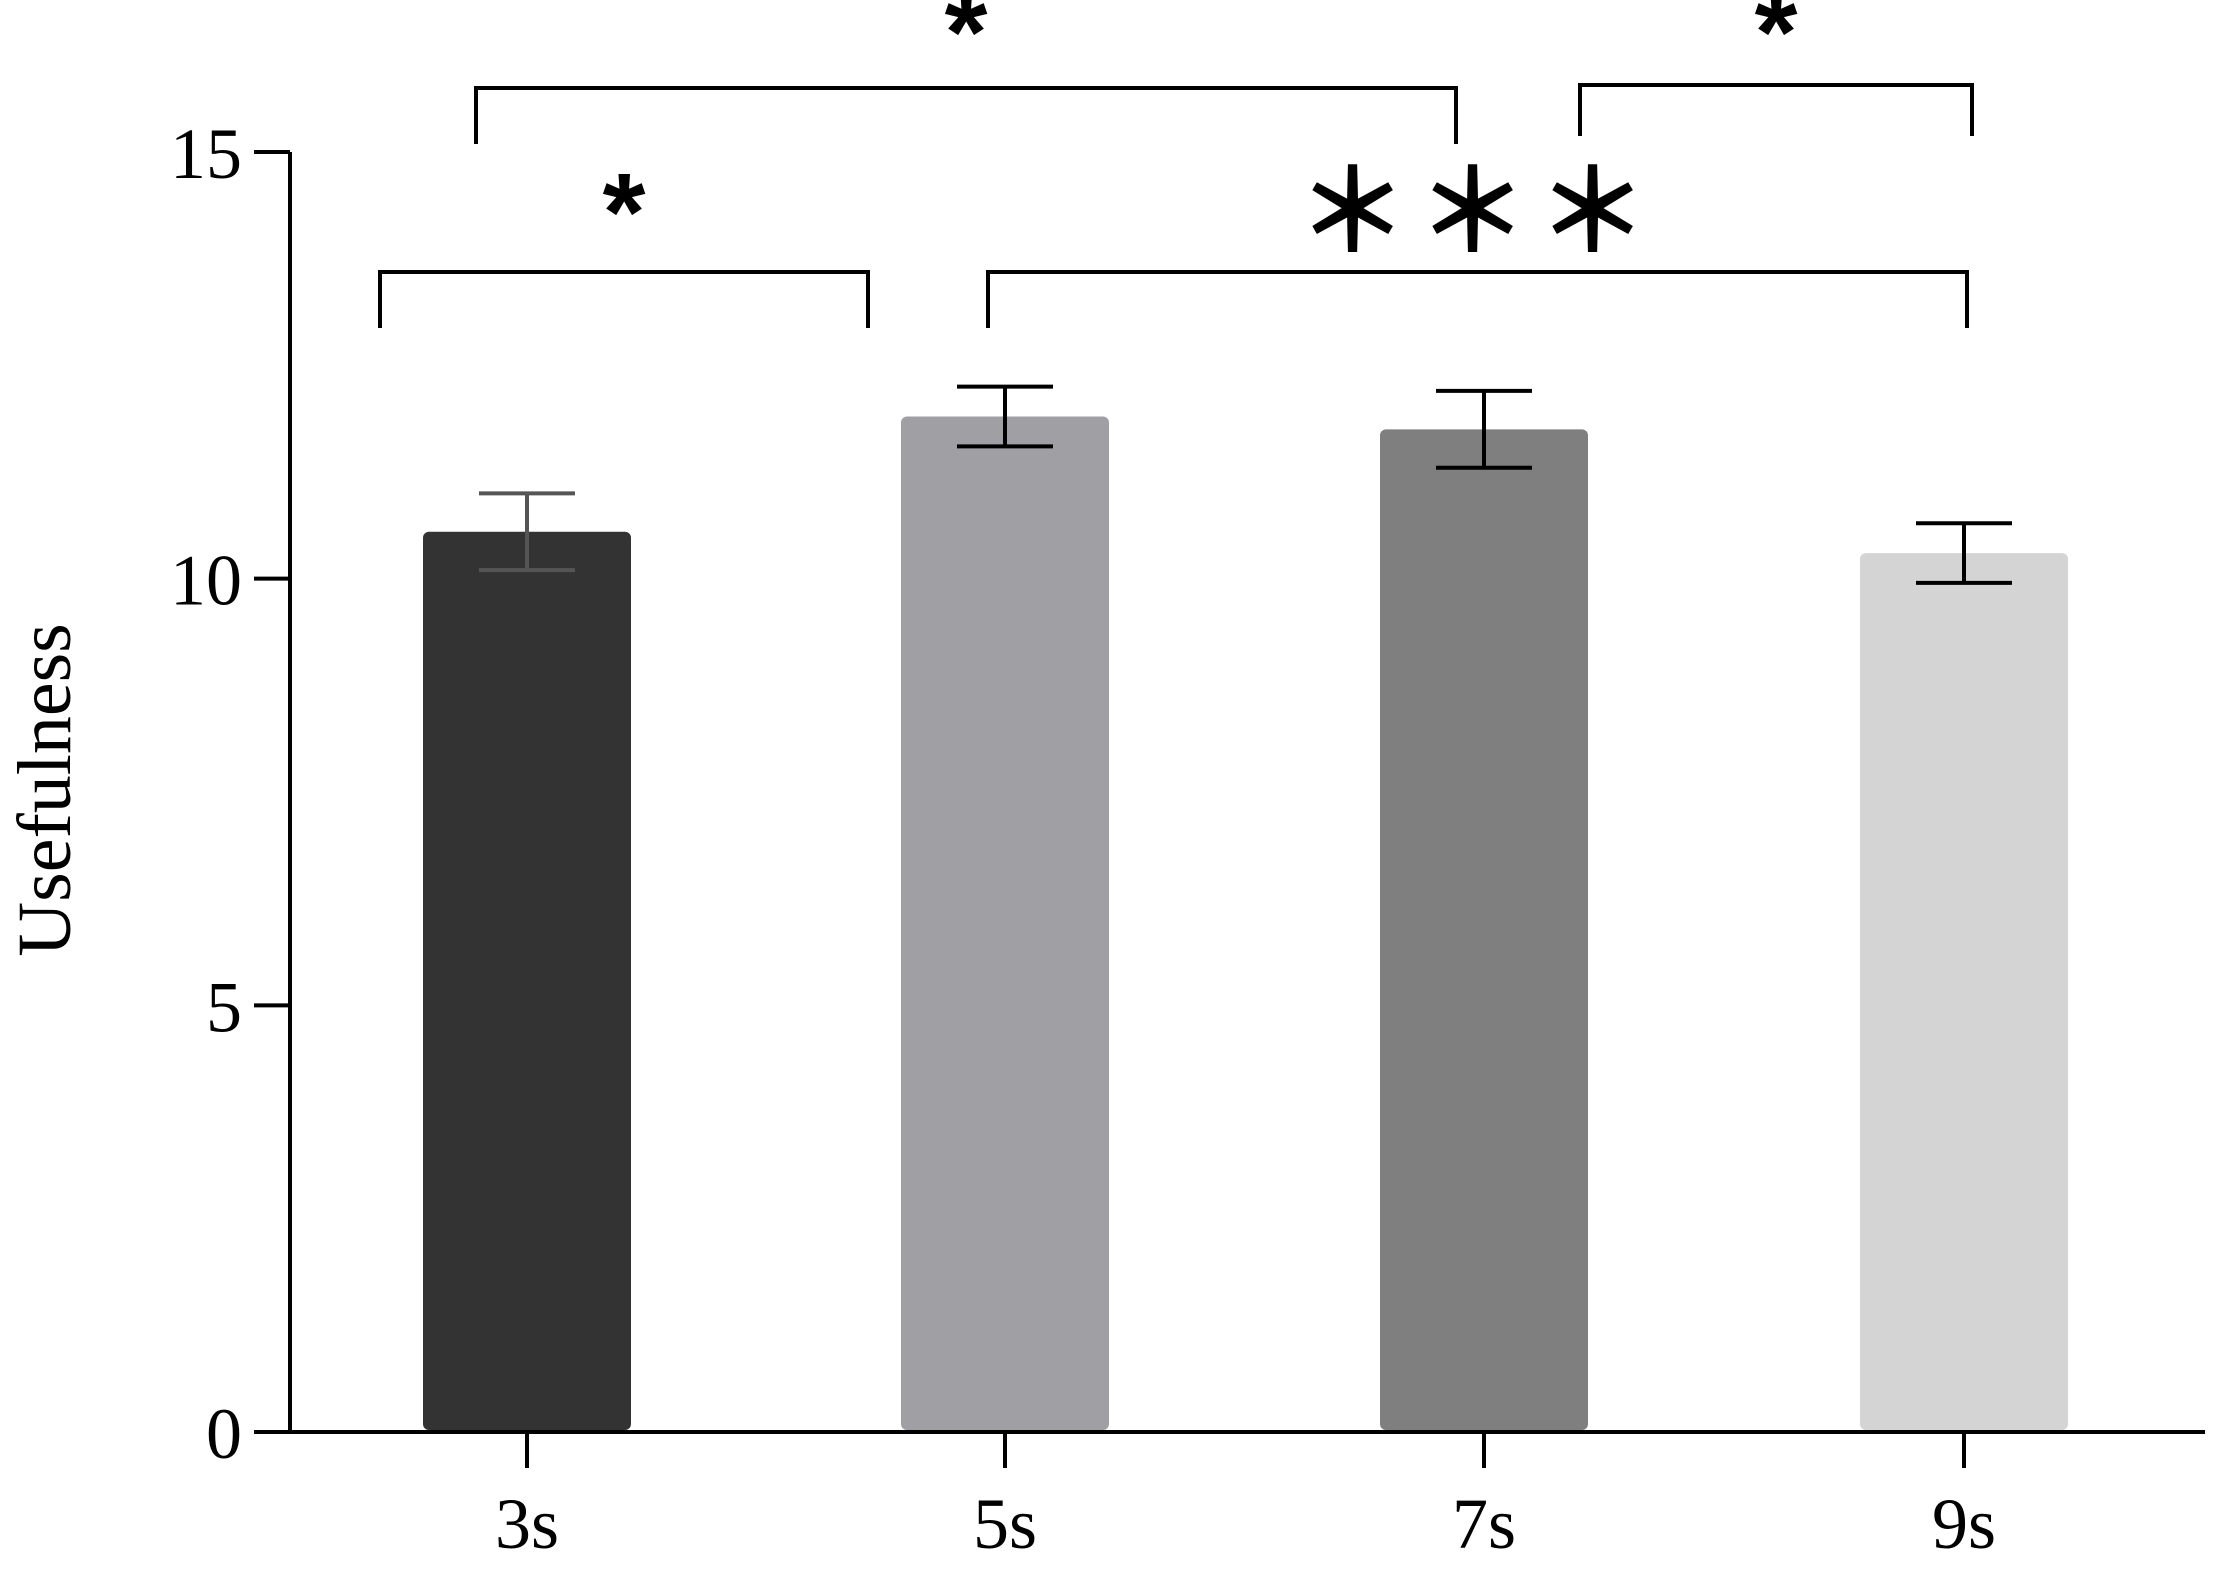 The image size is (2217, 1572). Describe the element at coordinates (1005, 923) in the screenshot. I see `bar-5s` at that location.